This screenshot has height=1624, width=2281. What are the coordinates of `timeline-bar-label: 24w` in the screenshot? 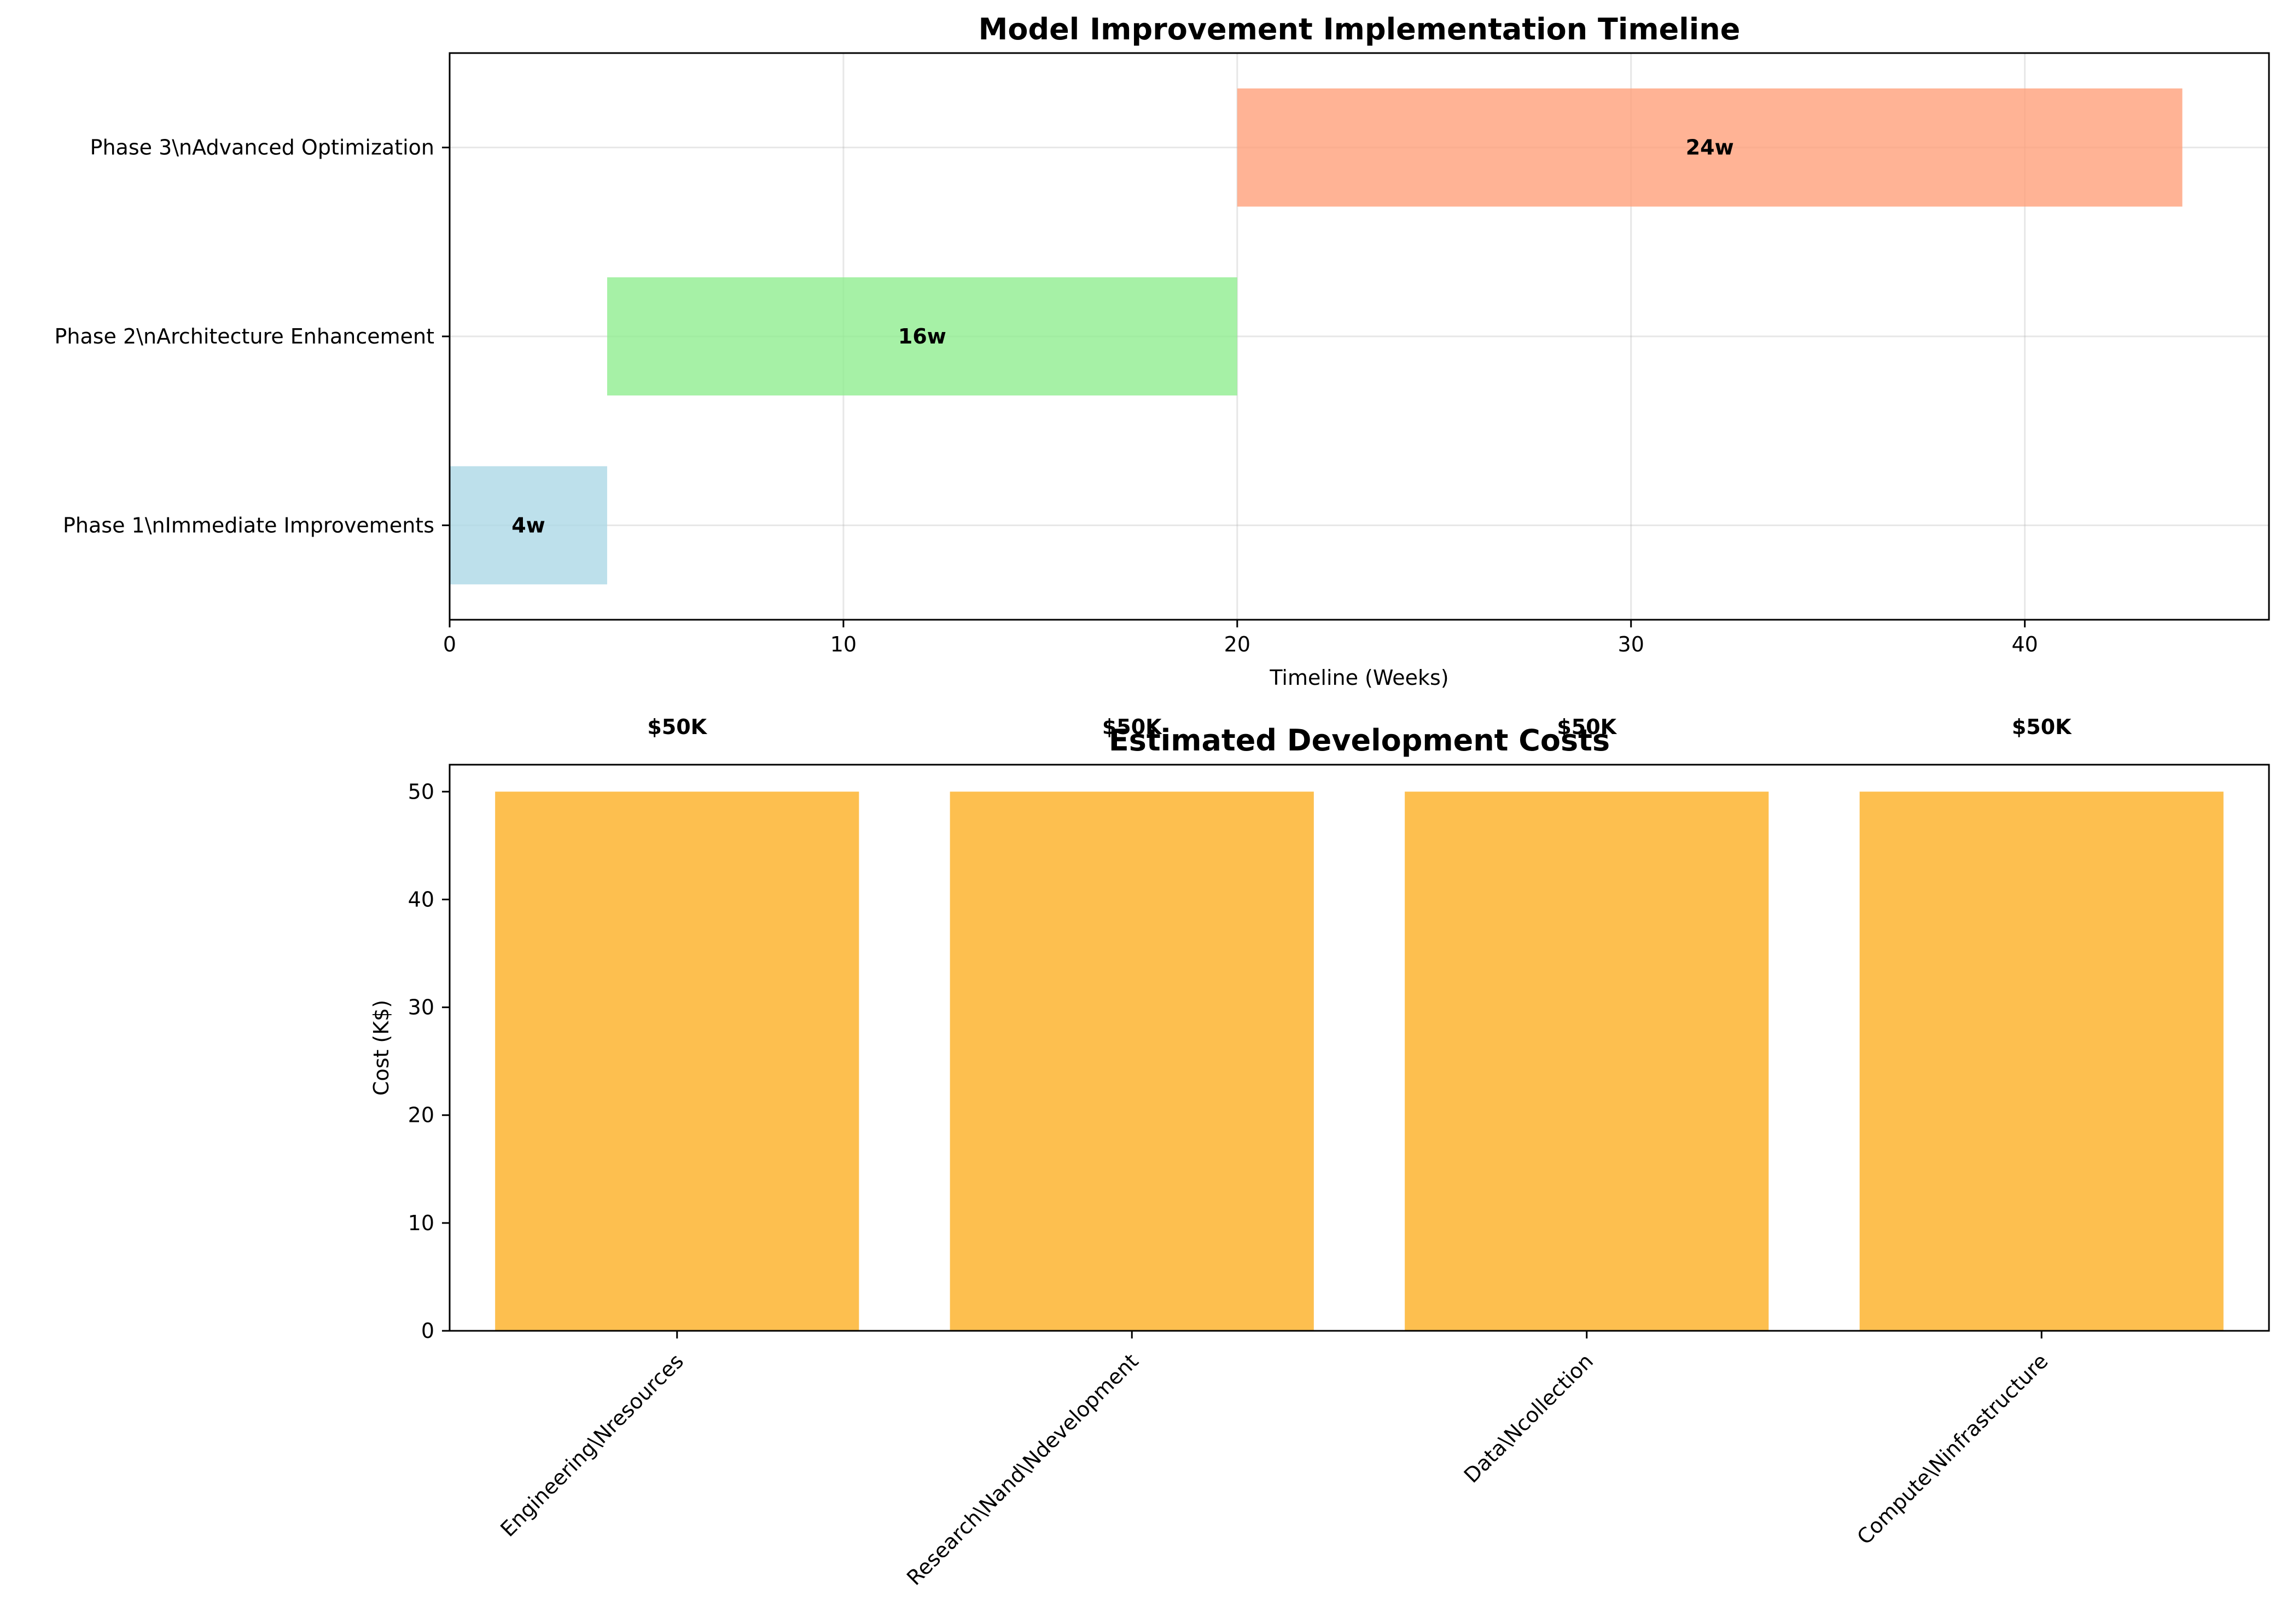 It's located at (1710, 148).